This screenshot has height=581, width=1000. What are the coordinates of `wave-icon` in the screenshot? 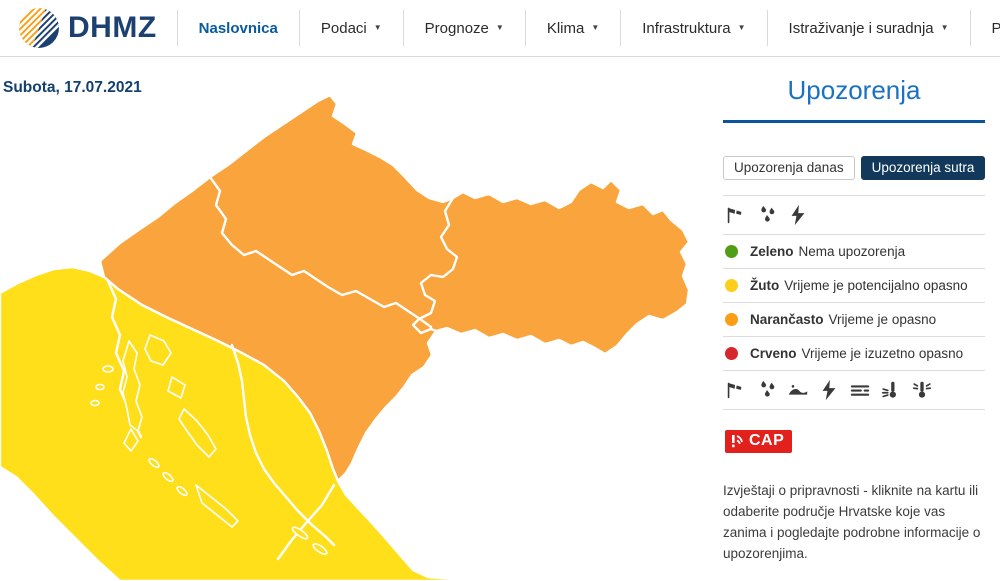 It's located at (798, 390).